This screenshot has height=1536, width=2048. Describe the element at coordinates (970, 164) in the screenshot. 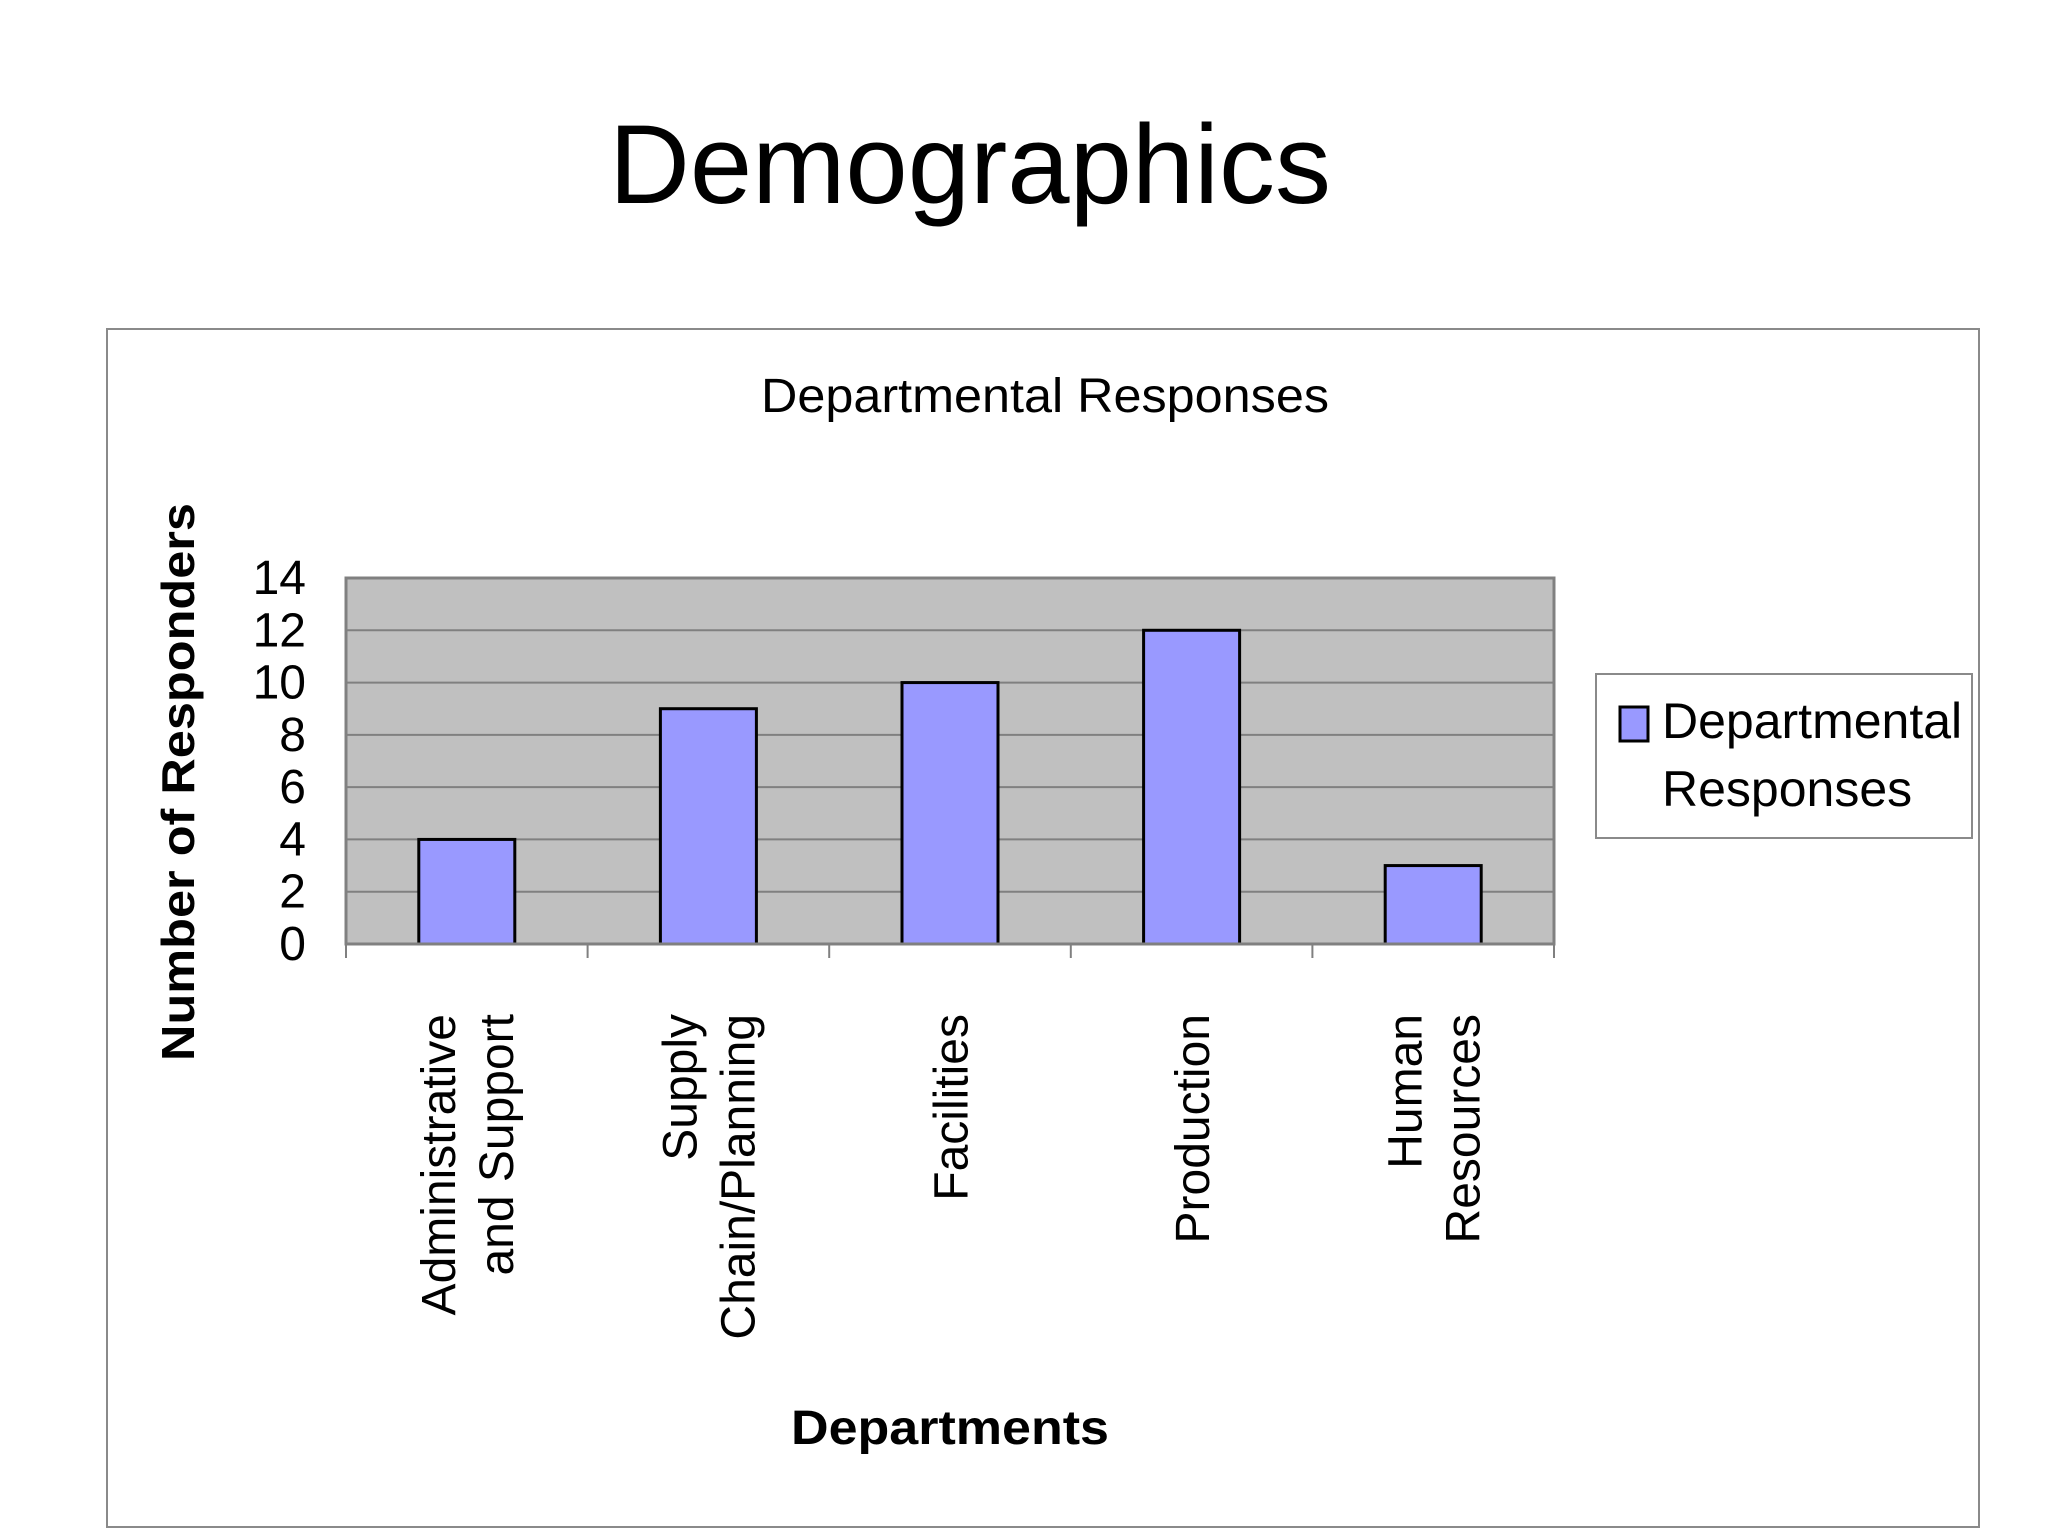

I see `slide-title: Demographics` at that location.